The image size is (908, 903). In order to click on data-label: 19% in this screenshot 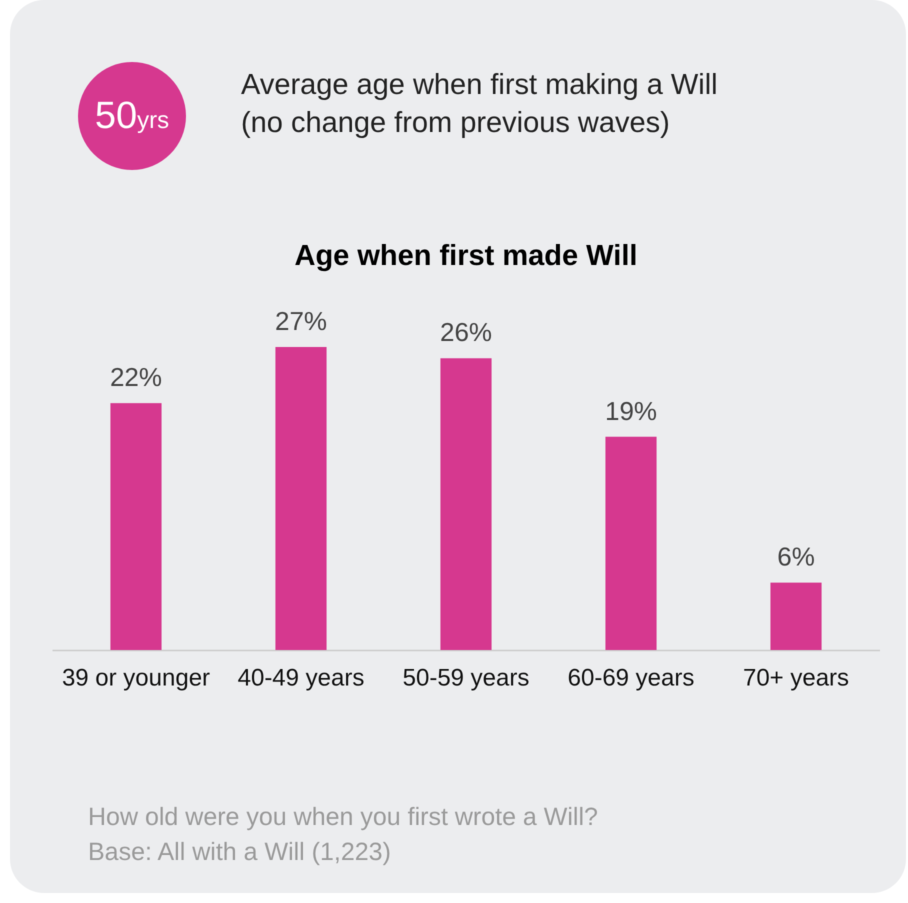, I will do `click(631, 411)`.